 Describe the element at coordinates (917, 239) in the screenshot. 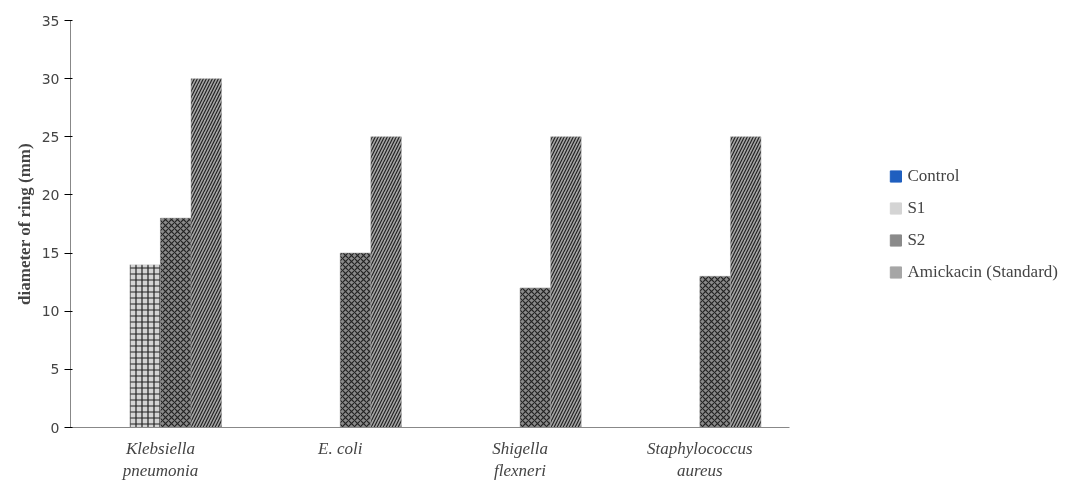

I see `legend-label: S2` at that location.